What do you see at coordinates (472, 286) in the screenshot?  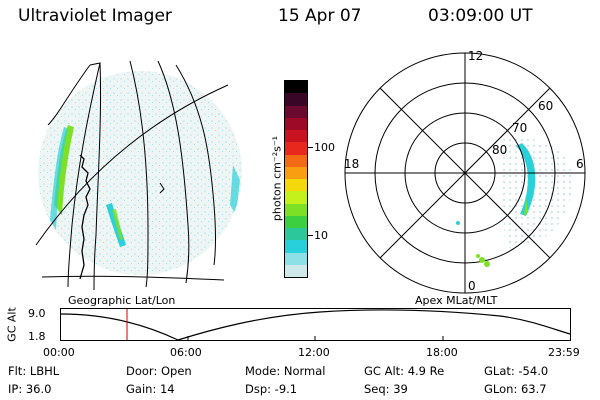 I see `mlt-label-0: 0` at bounding box center [472, 286].